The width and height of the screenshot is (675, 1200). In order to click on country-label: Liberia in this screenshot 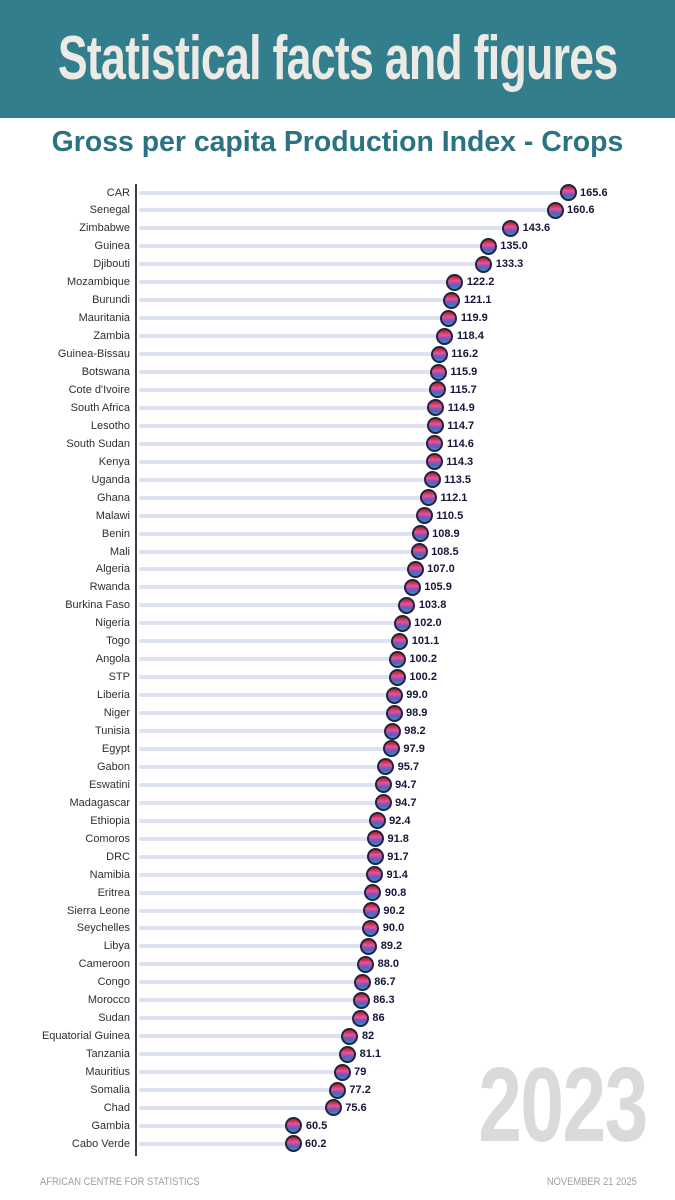, I will do `click(113, 695)`.